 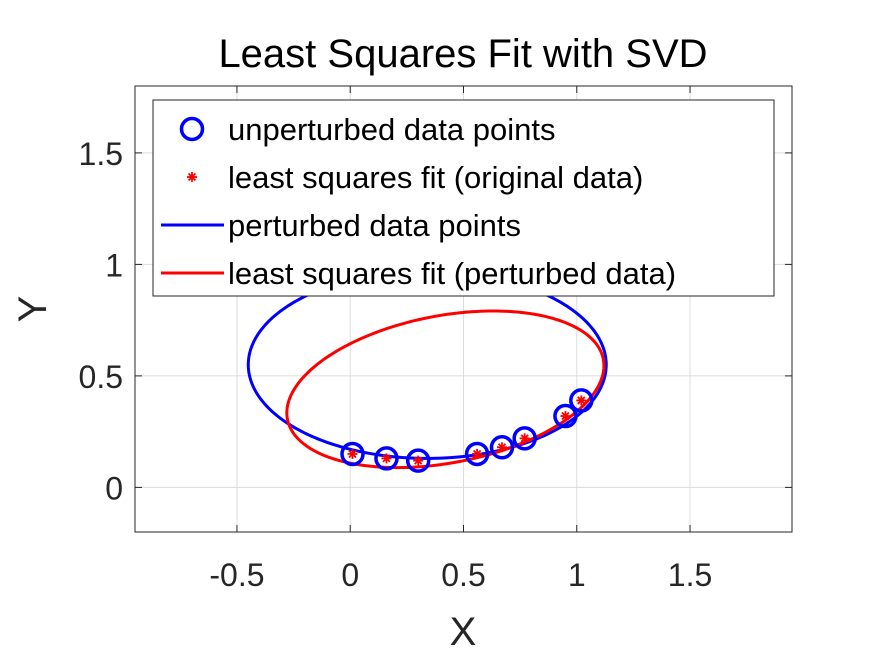 I want to click on legend-swatch-unperturbed, so click(x=192, y=129).